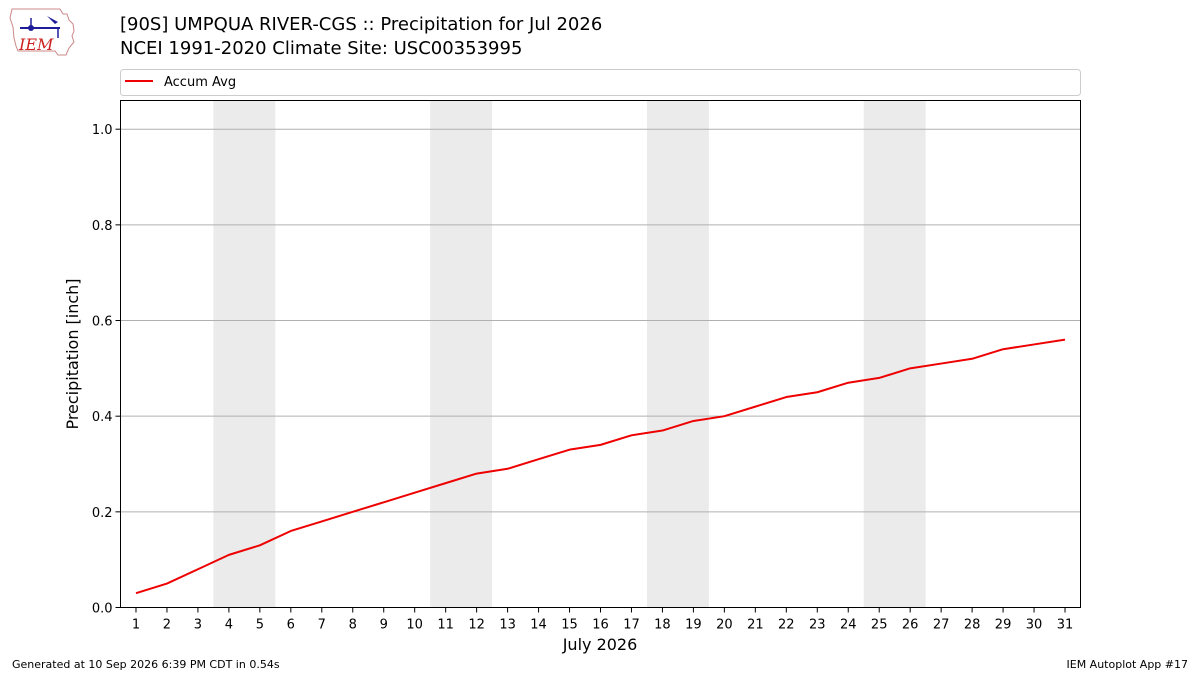  Describe the element at coordinates (786, 625) in the screenshot. I see `x-tick-label: 22` at that location.